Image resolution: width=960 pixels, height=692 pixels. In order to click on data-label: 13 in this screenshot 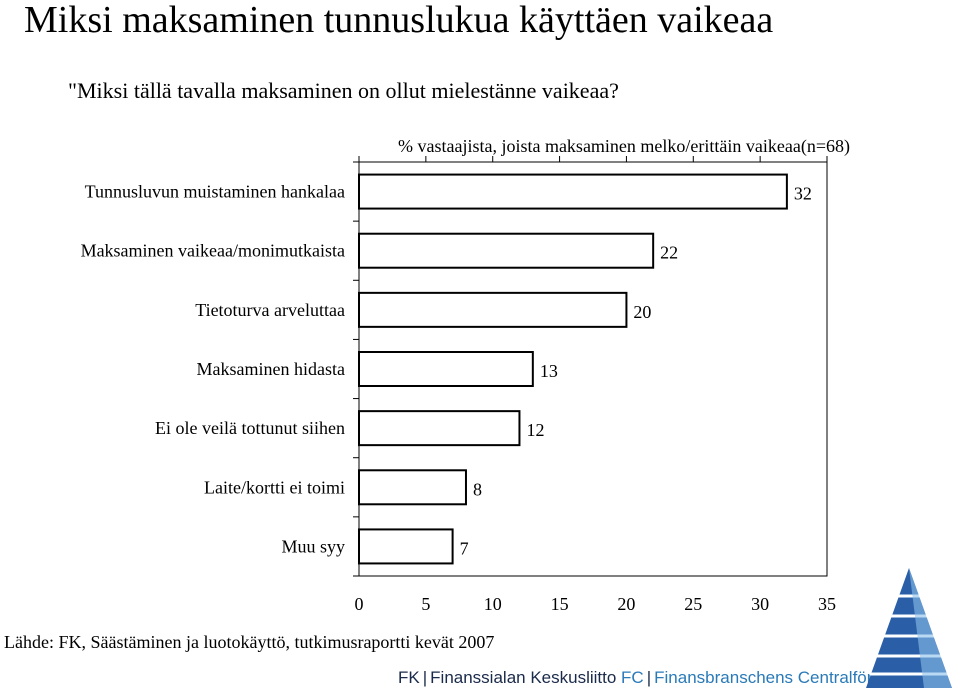, I will do `click(549, 371)`.